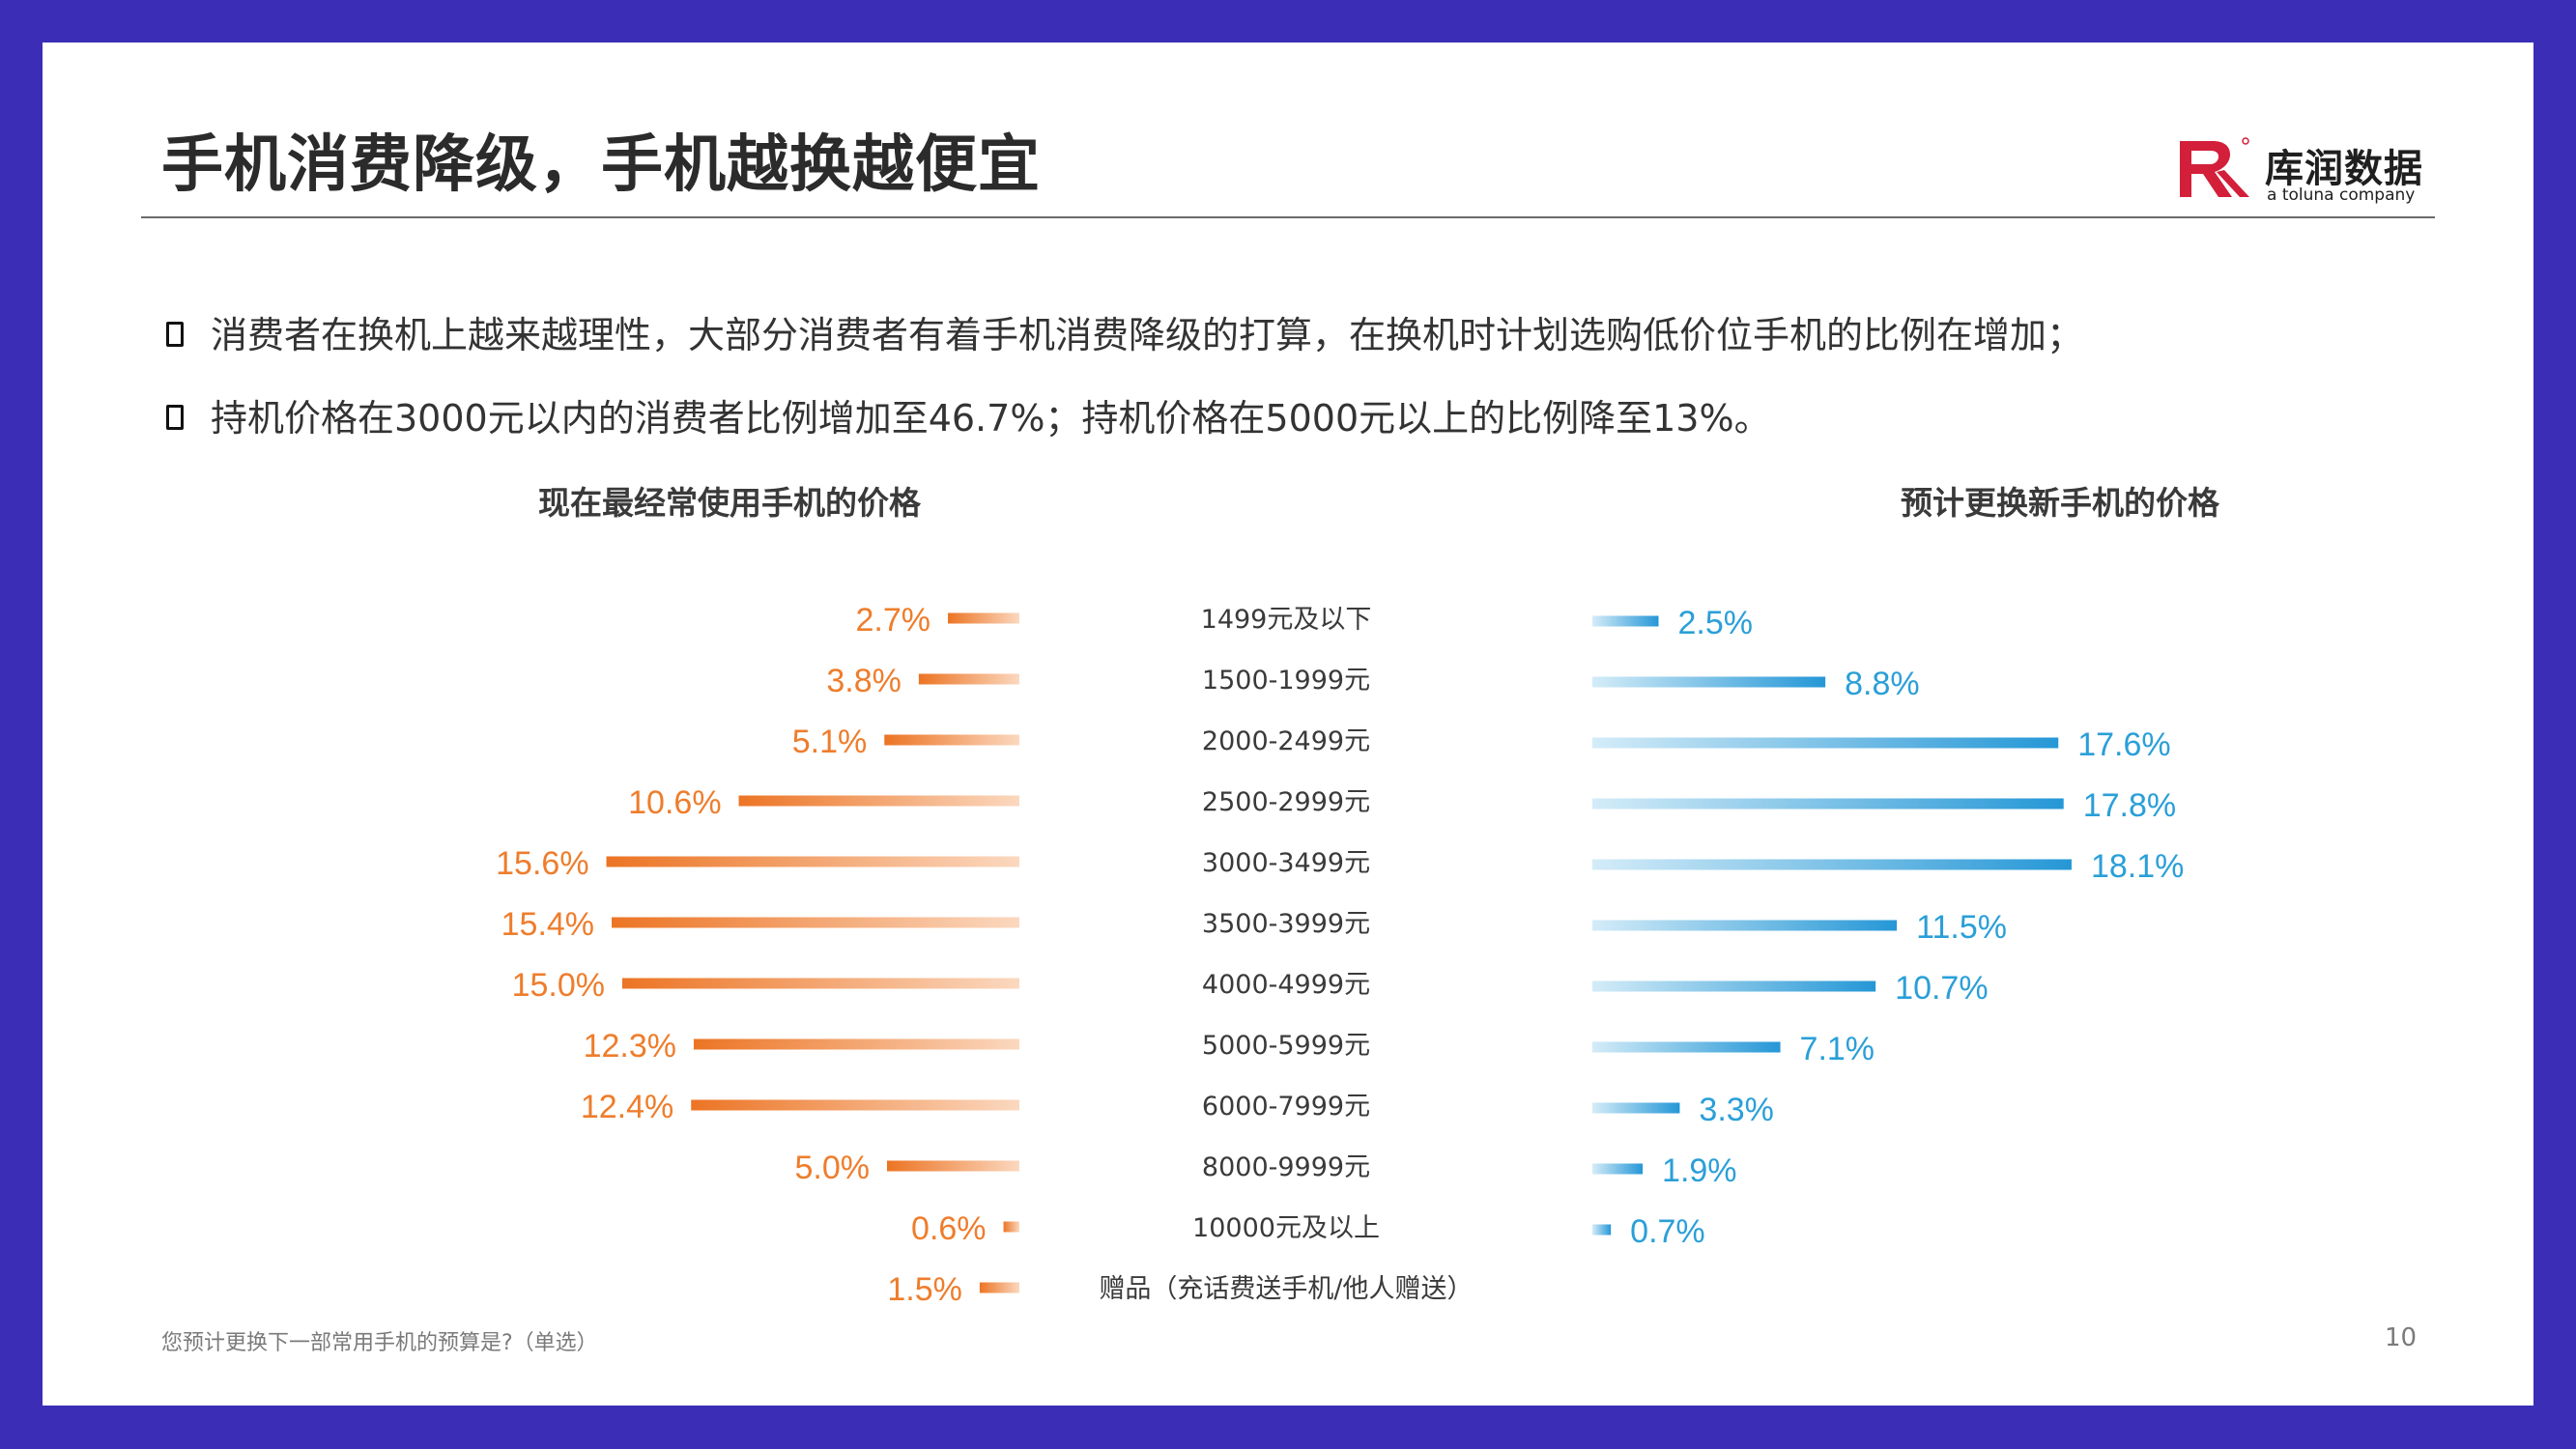 This screenshot has height=1449, width=2576. I want to click on right-value-label: 18.1%, so click(2138, 866).